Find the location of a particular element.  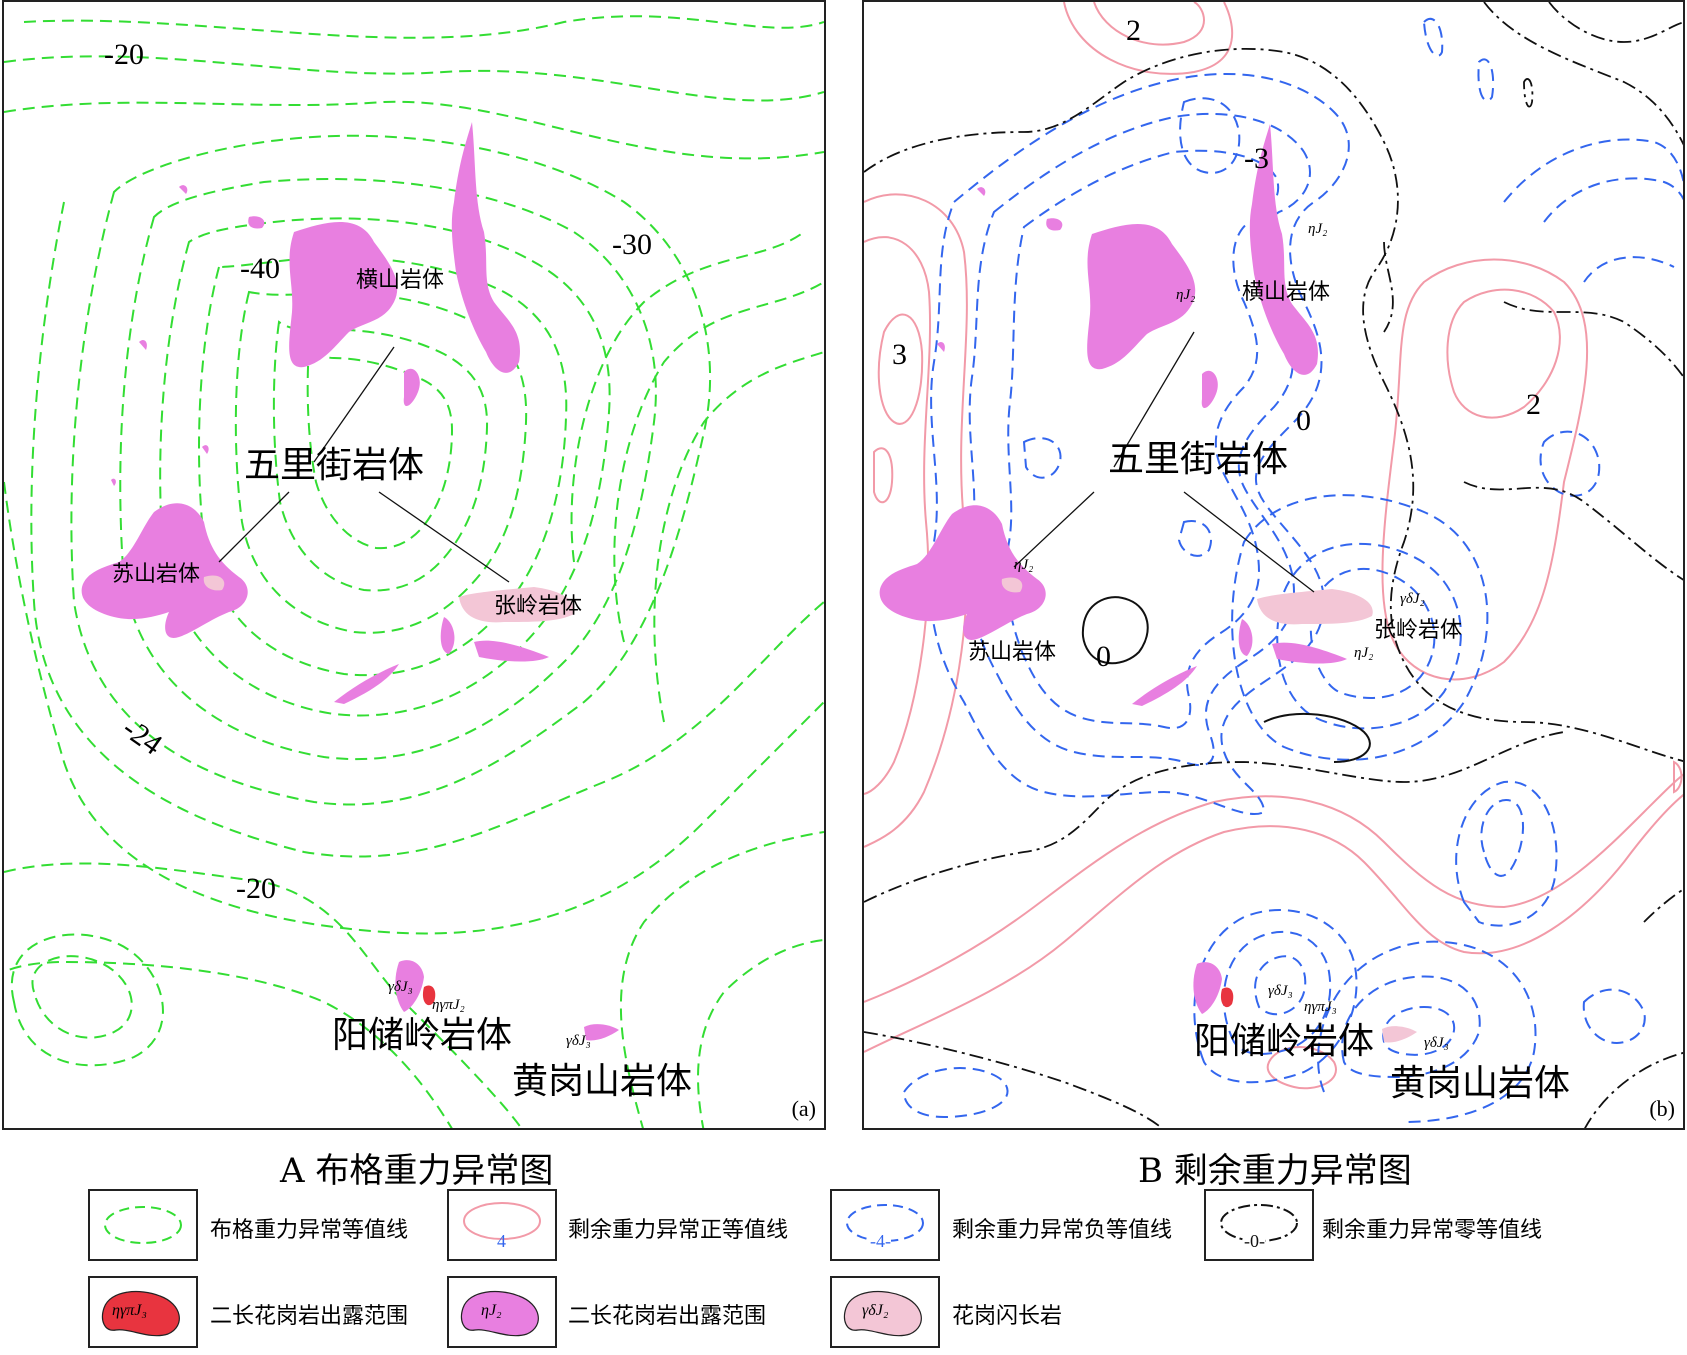

legend-label: 剩余重力异常正等值线 is located at coordinates (678, 1230).